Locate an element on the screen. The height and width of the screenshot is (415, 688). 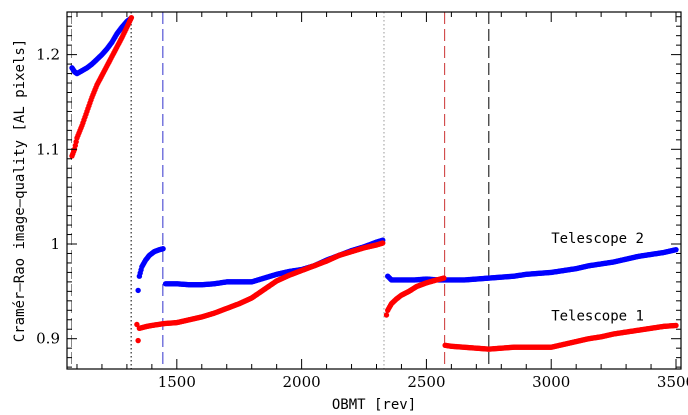
y-tick-label: 0.9 is located at coordinates (48, 339).